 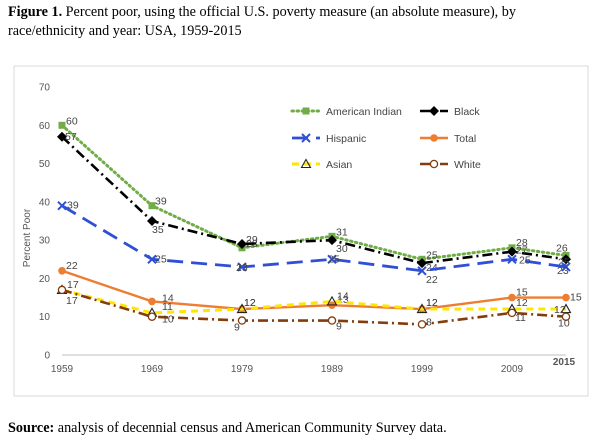 What do you see at coordinates (45, 241) in the screenshot?
I see `y-tick-label: 30` at bounding box center [45, 241].